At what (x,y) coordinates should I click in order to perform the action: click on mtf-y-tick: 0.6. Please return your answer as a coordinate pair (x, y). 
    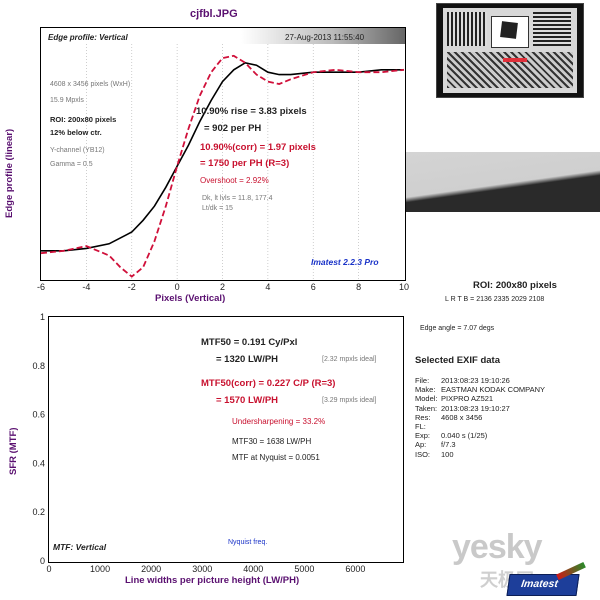
    Looking at the image, I should click on (38, 415).